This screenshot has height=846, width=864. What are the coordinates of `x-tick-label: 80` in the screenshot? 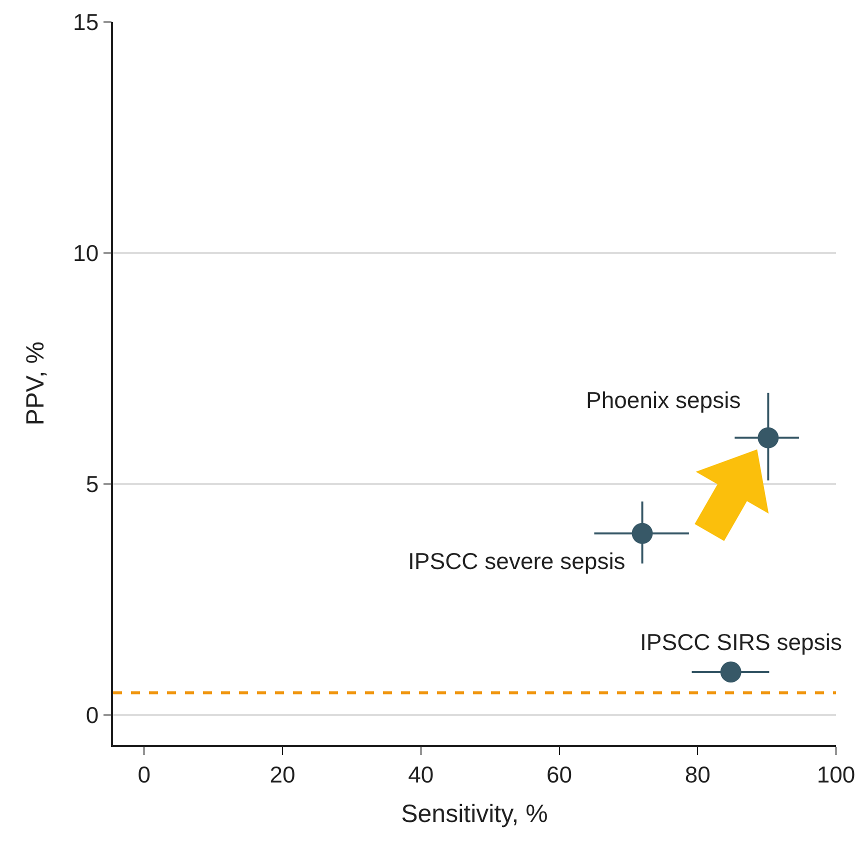 It's located at (697, 774).